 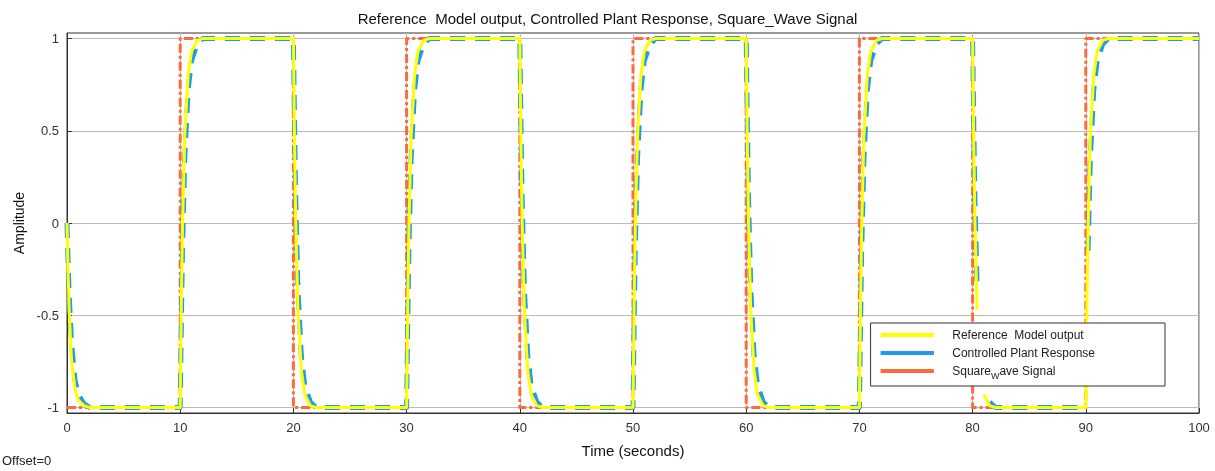 I want to click on text: Offset=0, so click(x=27, y=460).